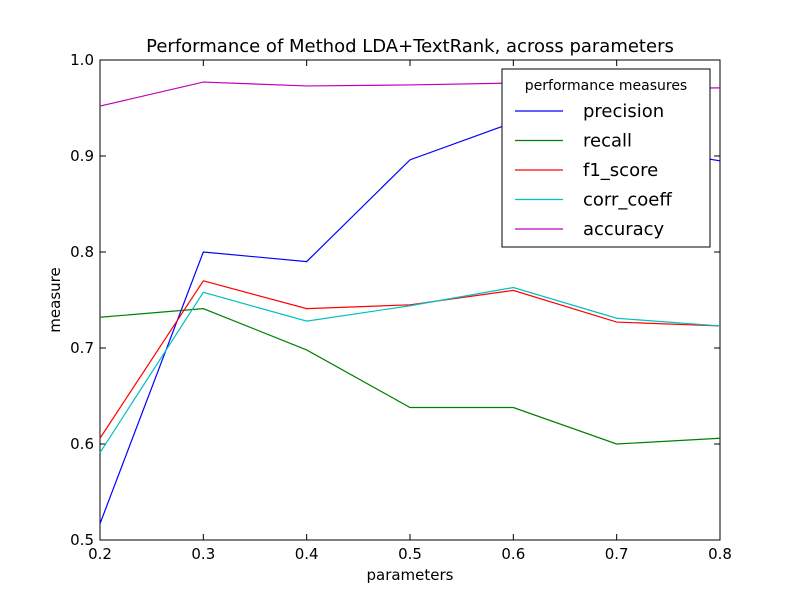 The image size is (800, 600). I want to click on x-tick-label: 0.6, so click(513, 554).